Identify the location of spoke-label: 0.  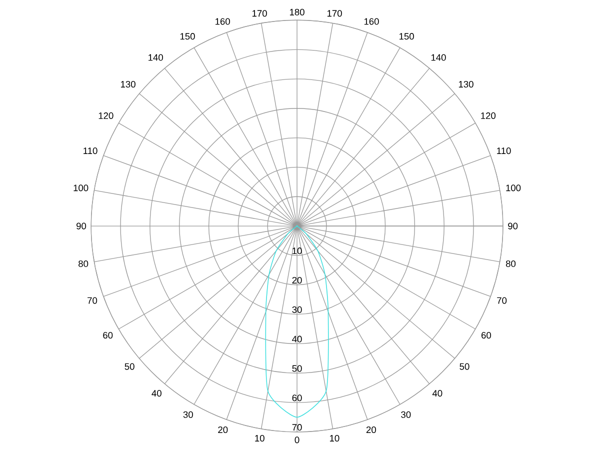
(297, 440).